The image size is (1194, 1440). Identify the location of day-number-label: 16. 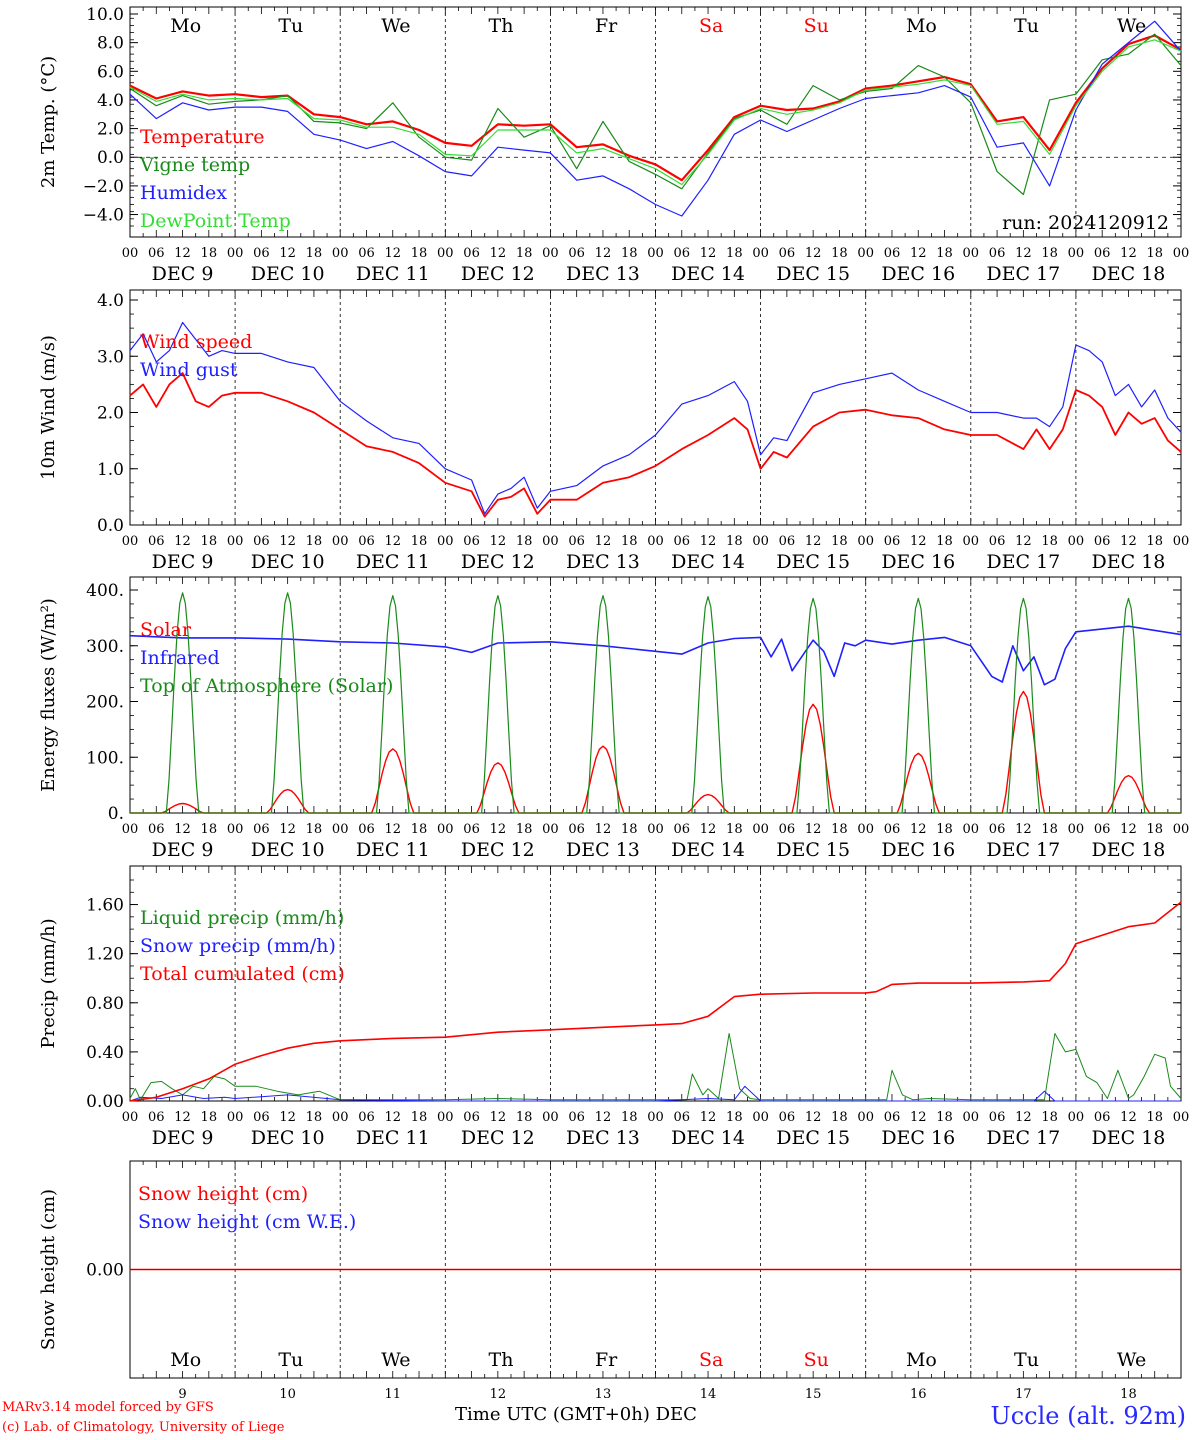
(918, 1394).